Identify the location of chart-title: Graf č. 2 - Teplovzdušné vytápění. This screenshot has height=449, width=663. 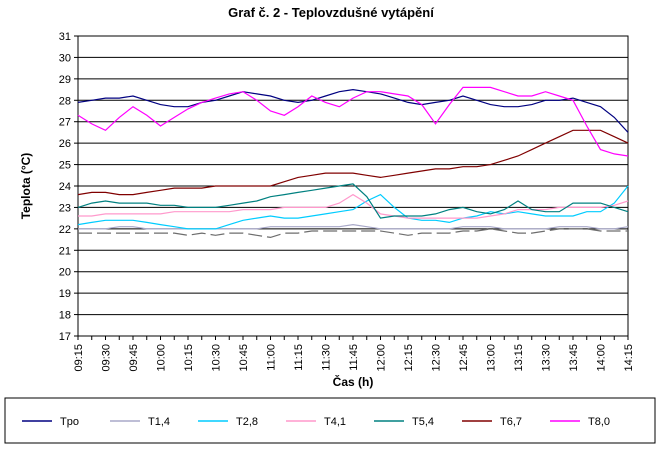
(331, 12).